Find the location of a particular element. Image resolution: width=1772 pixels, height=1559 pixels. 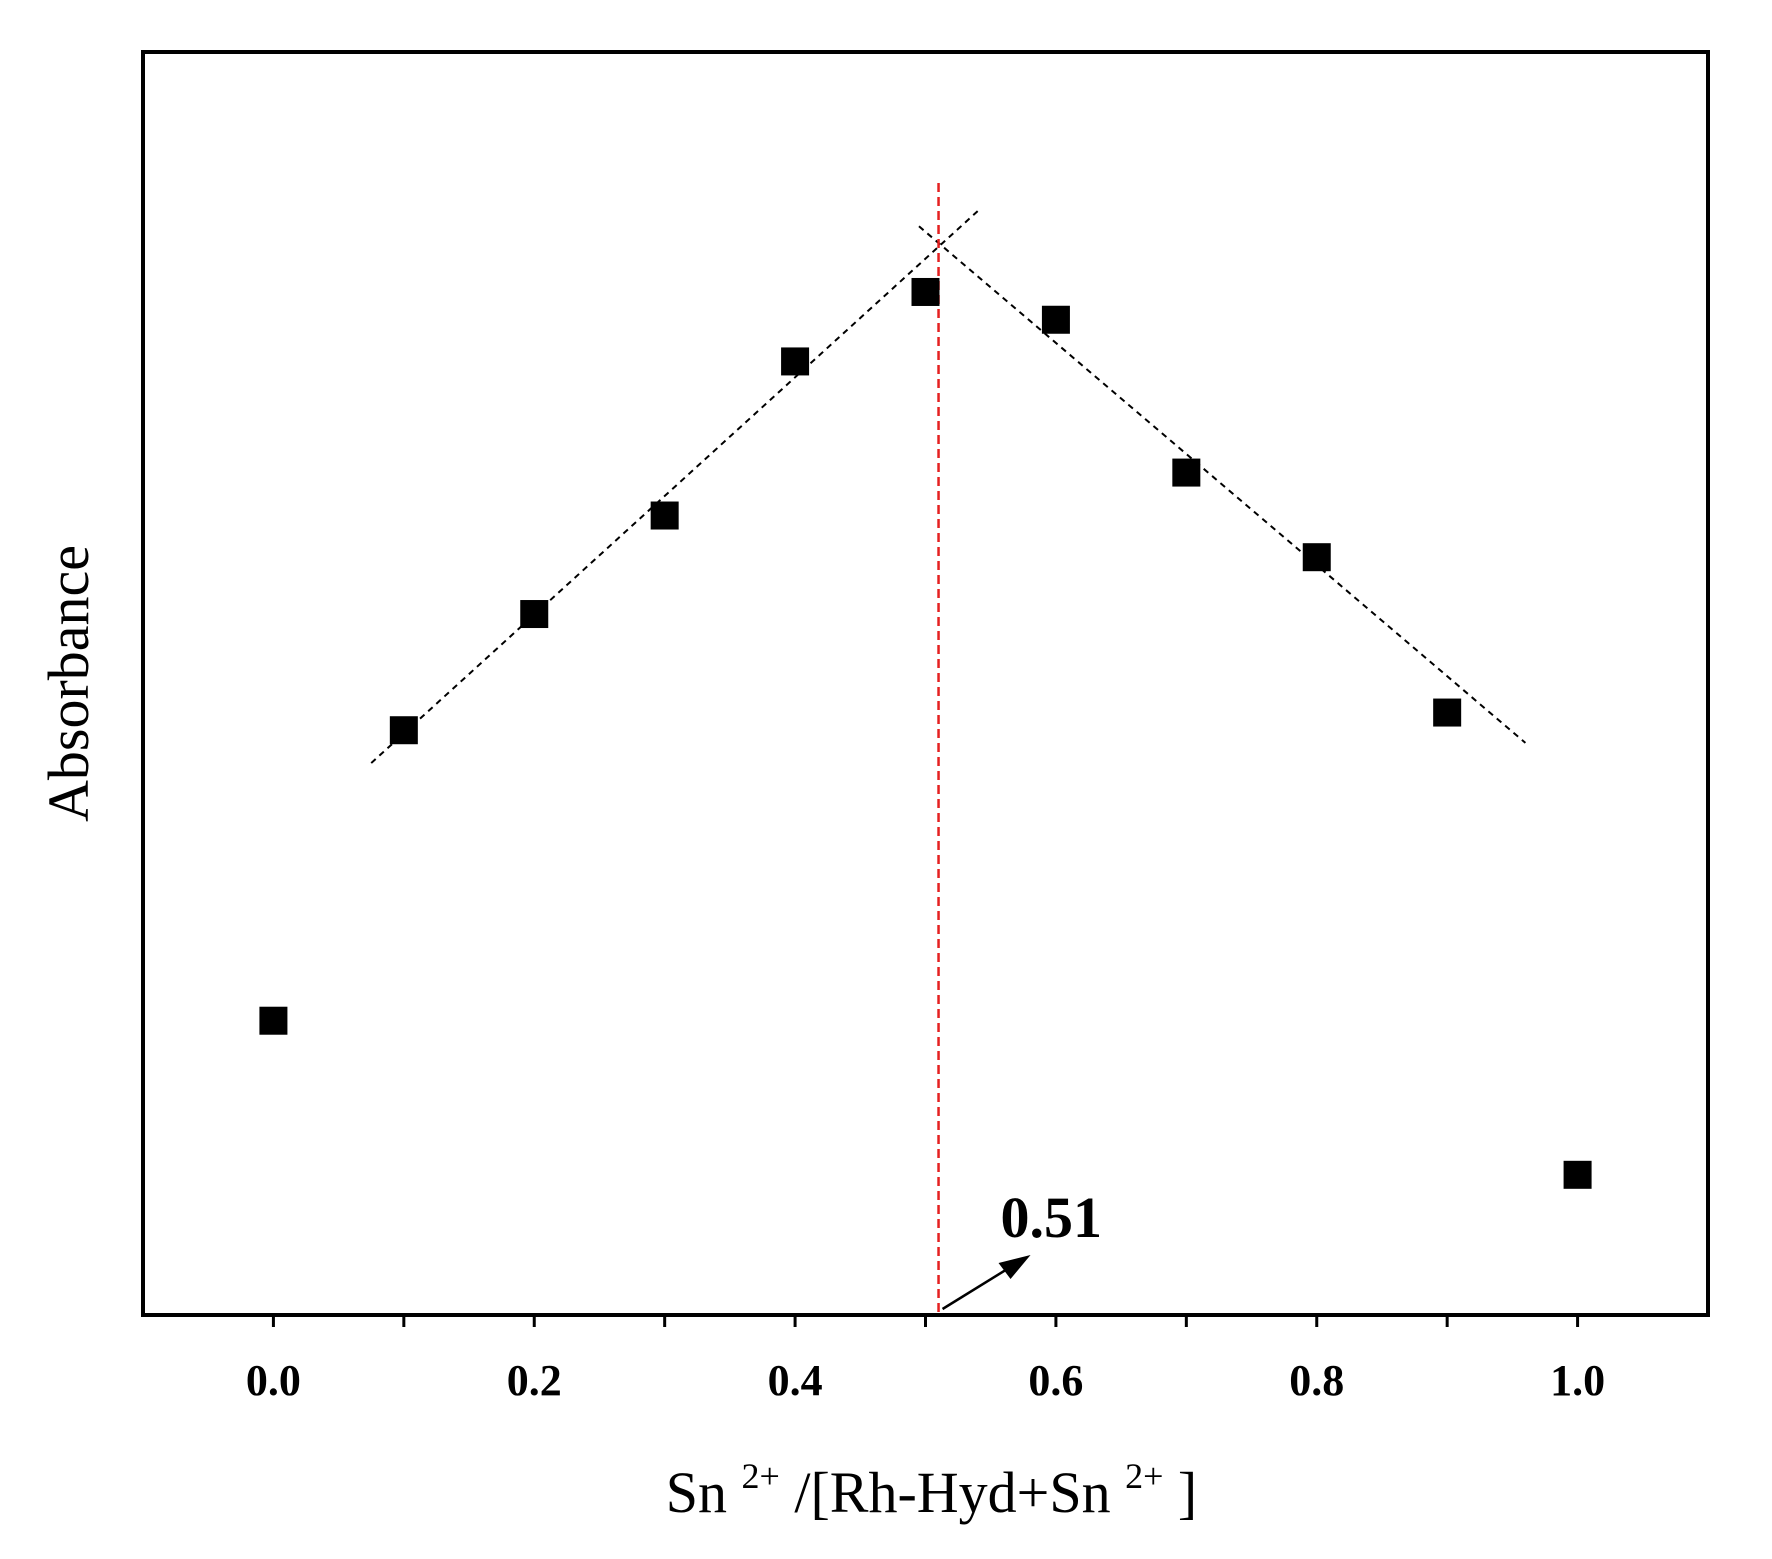

intersection-label: 0.51 is located at coordinates (1052, 1217).